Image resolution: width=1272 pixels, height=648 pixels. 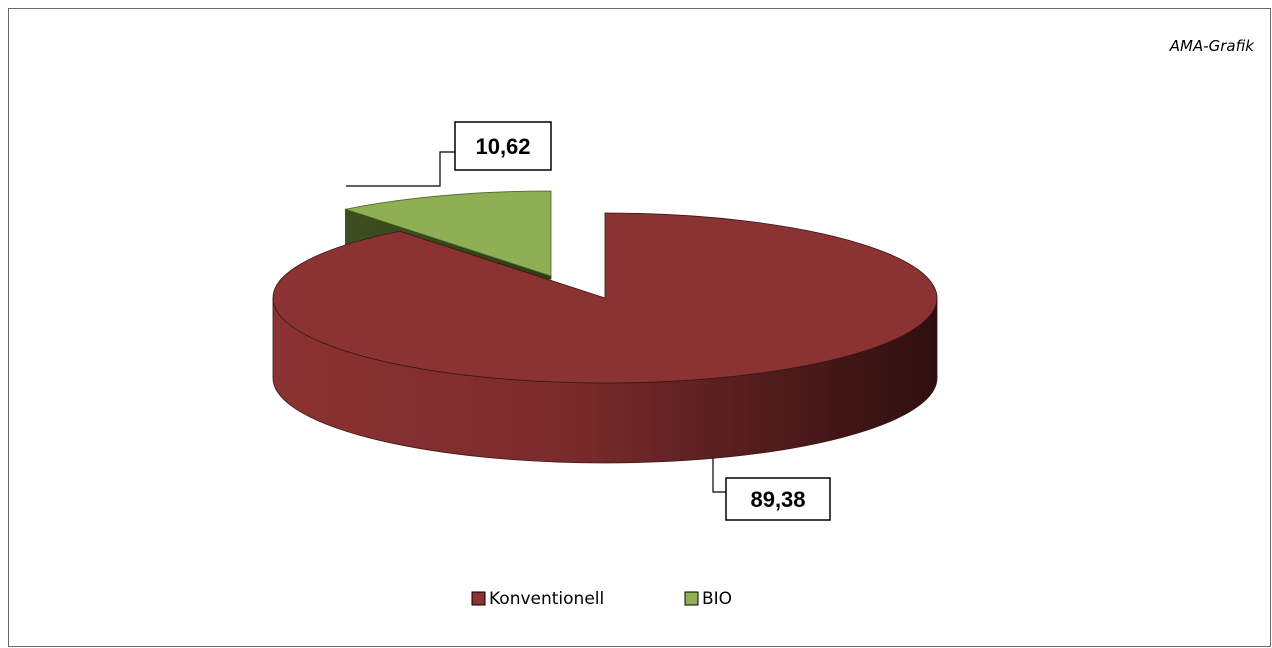 What do you see at coordinates (546, 599) in the screenshot?
I see `legend-entry-konventionell: Konventionell` at bounding box center [546, 599].